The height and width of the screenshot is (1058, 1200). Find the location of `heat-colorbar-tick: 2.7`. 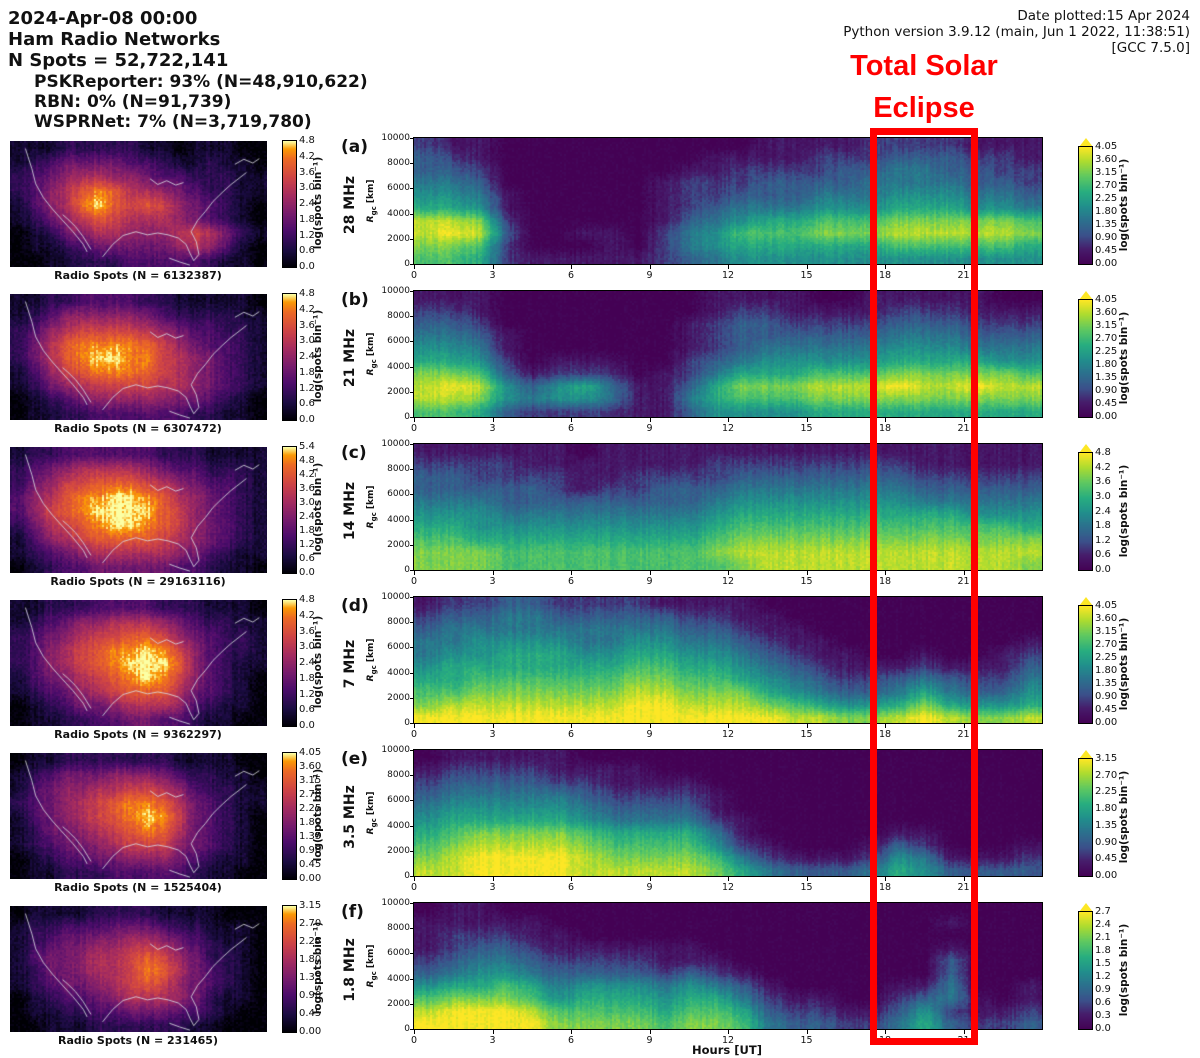

heat-colorbar-tick: 2.7 is located at coordinates (1103, 911).